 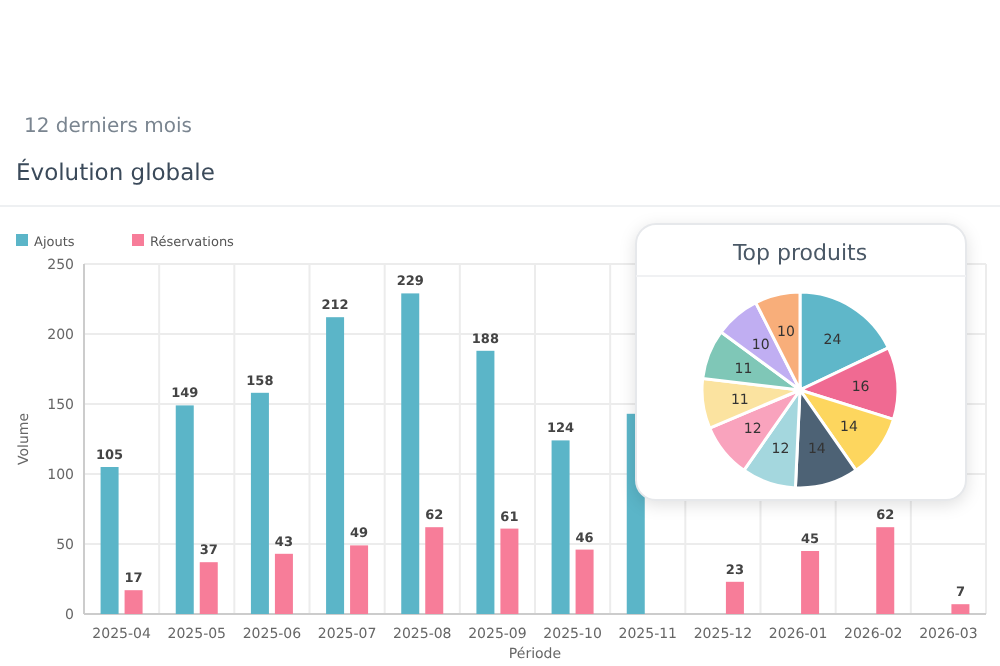 What do you see at coordinates (799, 253) in the screenshot?
I see `chart-title: Top produits` at bounding box center [799, 253].